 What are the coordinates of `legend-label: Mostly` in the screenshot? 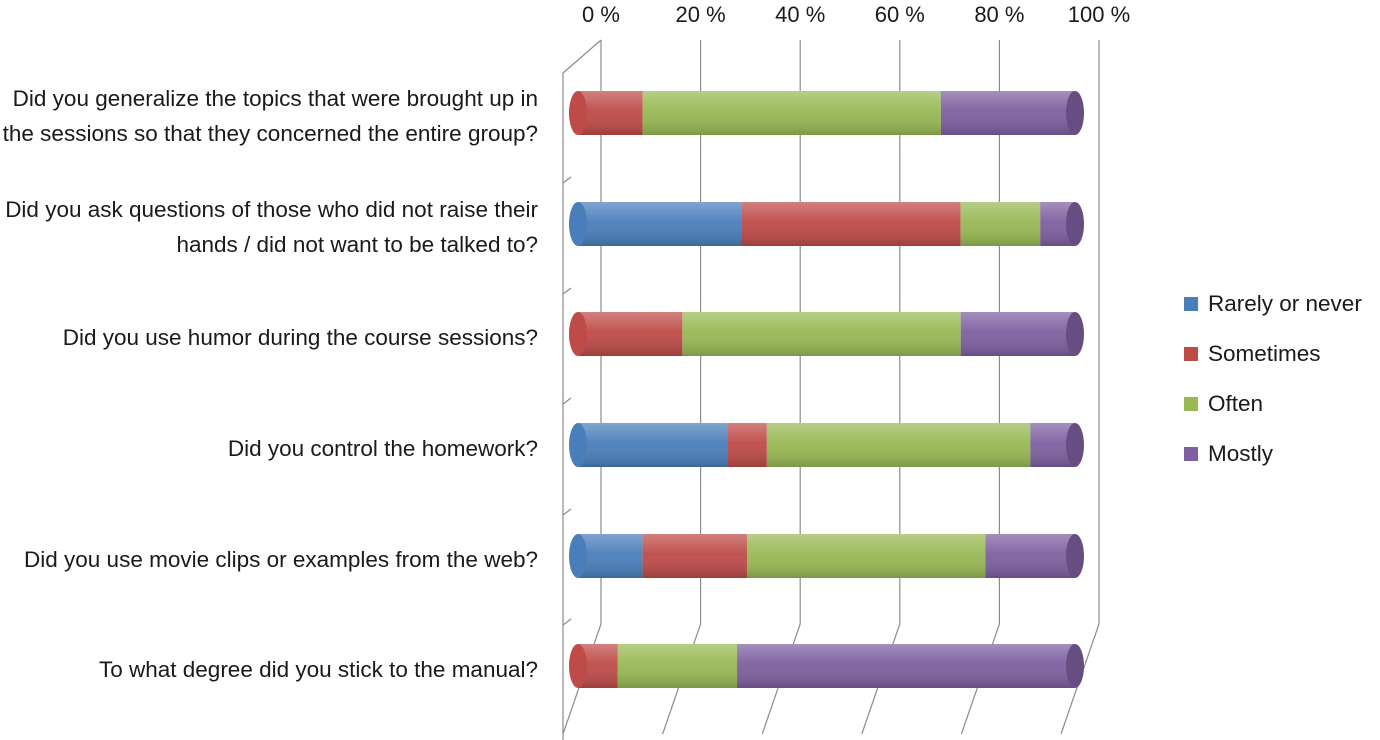 It's located at (1241, 453).